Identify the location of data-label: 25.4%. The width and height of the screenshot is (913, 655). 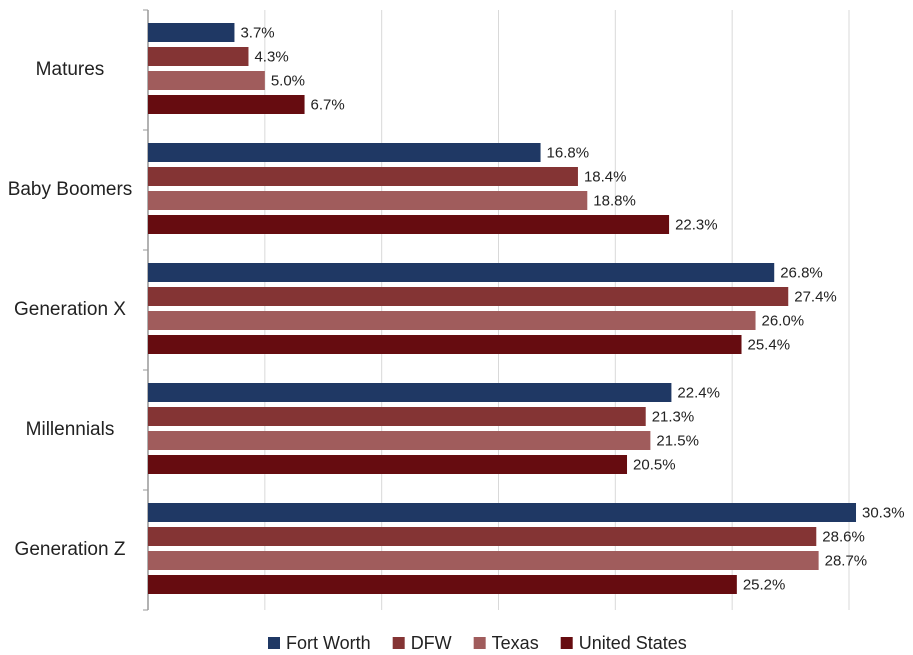
(769, 344).